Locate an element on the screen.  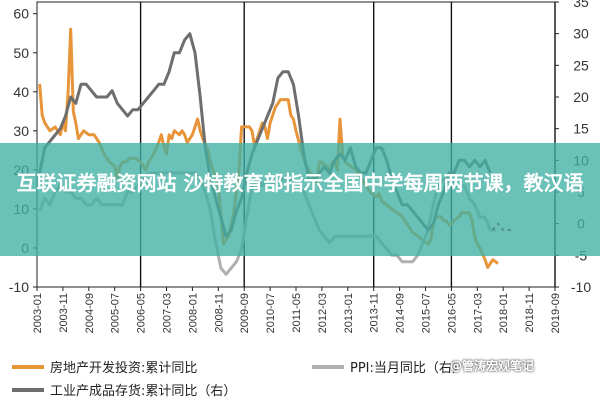
overlay-title: 互联证券融资网站 沙特教育部指示全国中学每周两节课，教汉语 is located at coordinates (300, 183).